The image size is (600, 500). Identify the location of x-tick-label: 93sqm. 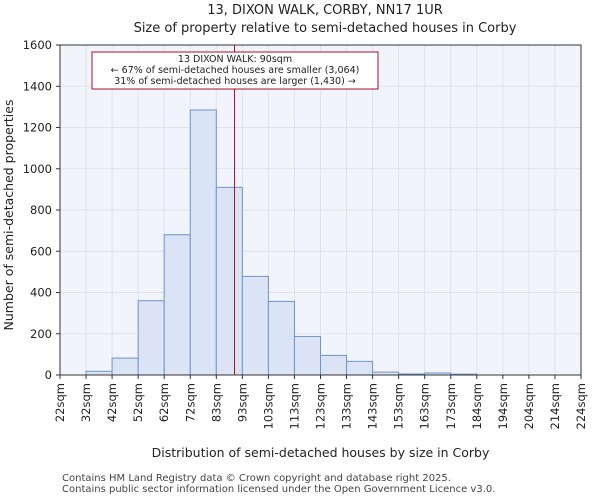
(242, 402).